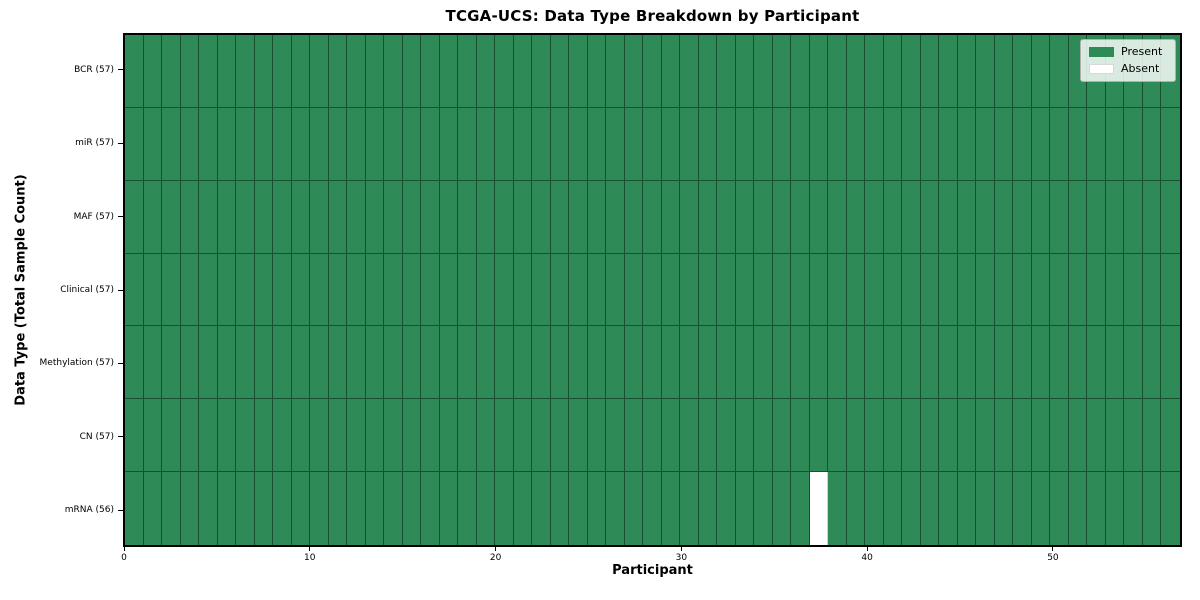 The height and width of the screenshot is (600, 1200). I want to click on x-tick-label: 0, so click(124, 558).